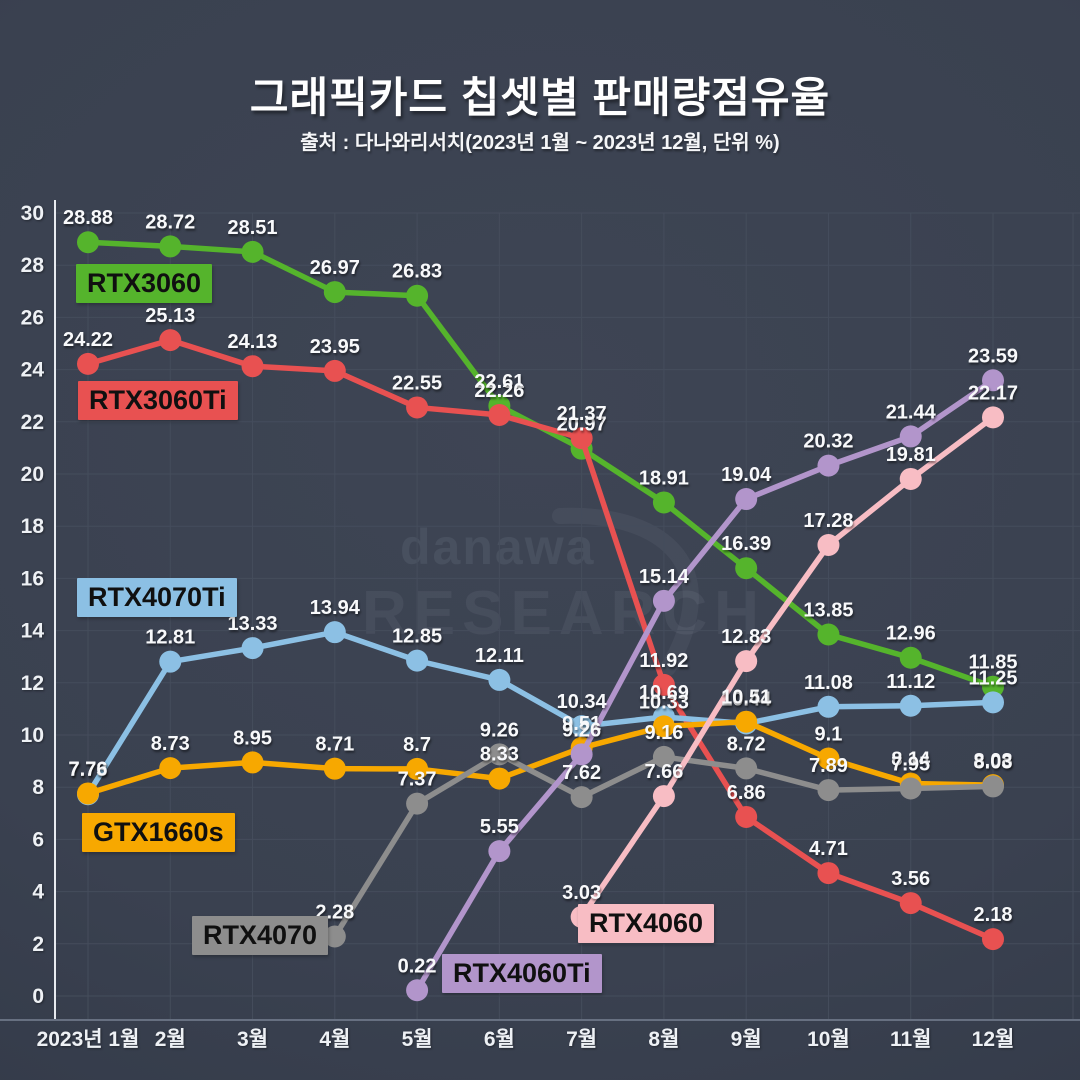  I want to click on y-tick-label: 4, so click(38, 892).